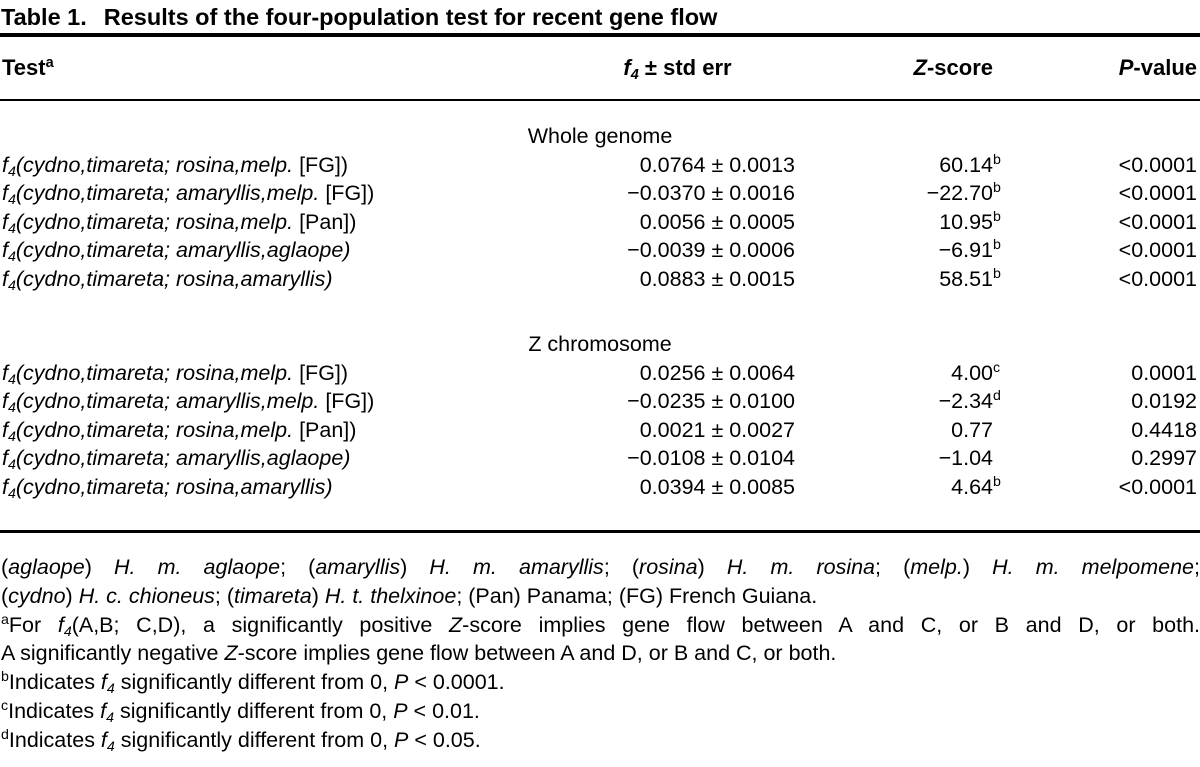 The image size is (1200, 767). What do you see at coordinates (711, 458) in the screenshot?
I see `f4-value-cell: −0.0108 ± 0.0104` at bounding box center [711, 458].